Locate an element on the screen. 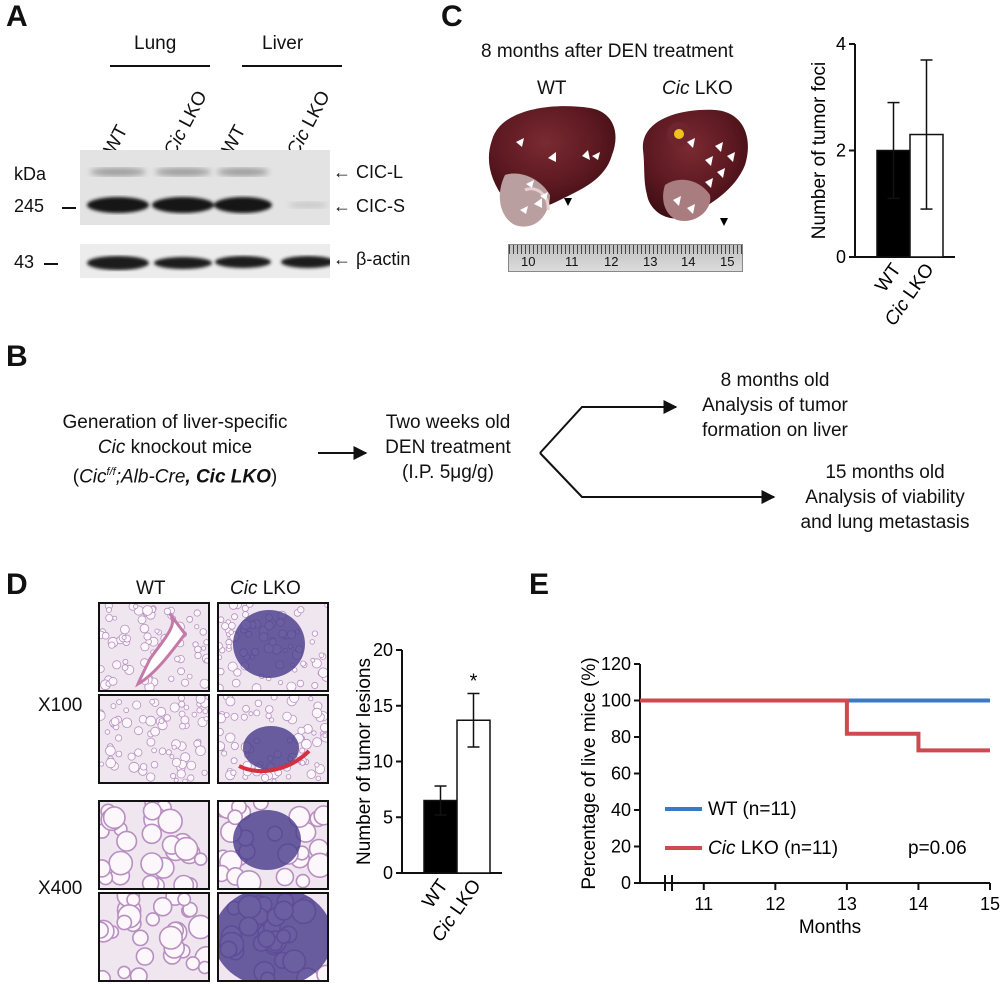 The width and height of the screenshot is (1004, 984). magnification-x100: X100 is located at coordinates (60, 705).